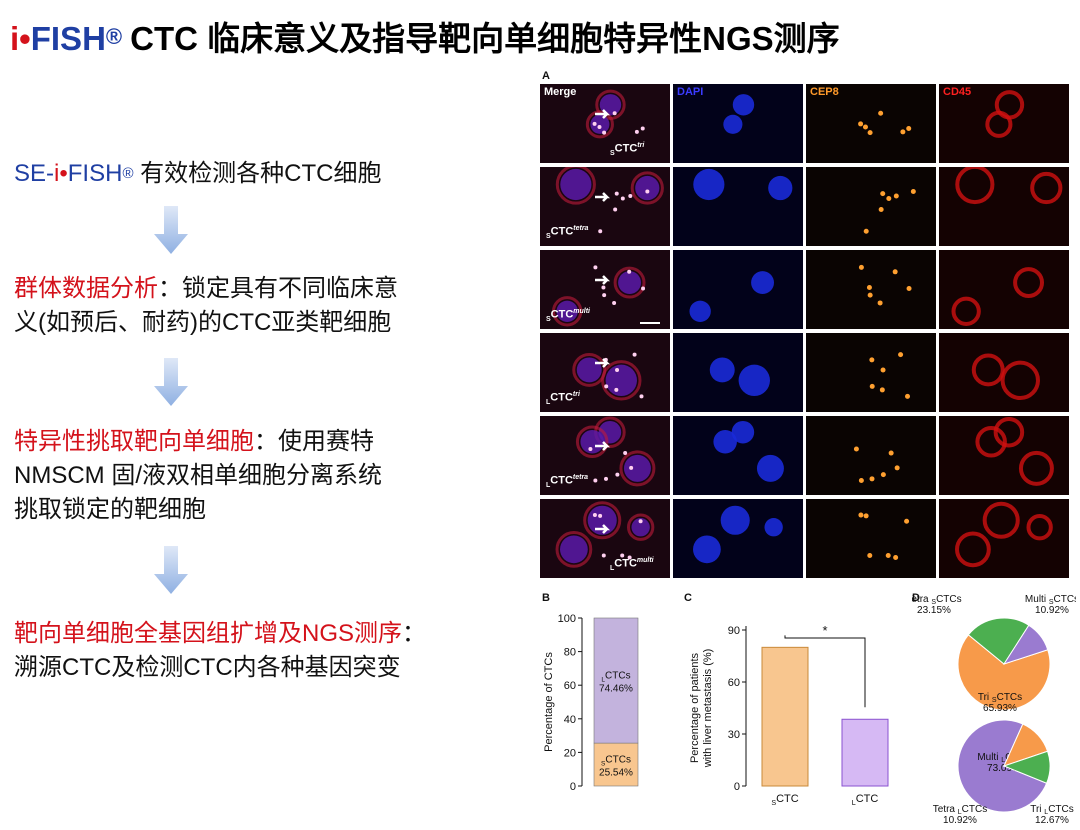 Image resolution: width=1080 pixels, height=830 pixels. I want to click on channel-label-cep8: CEP8, so click(824, 92).